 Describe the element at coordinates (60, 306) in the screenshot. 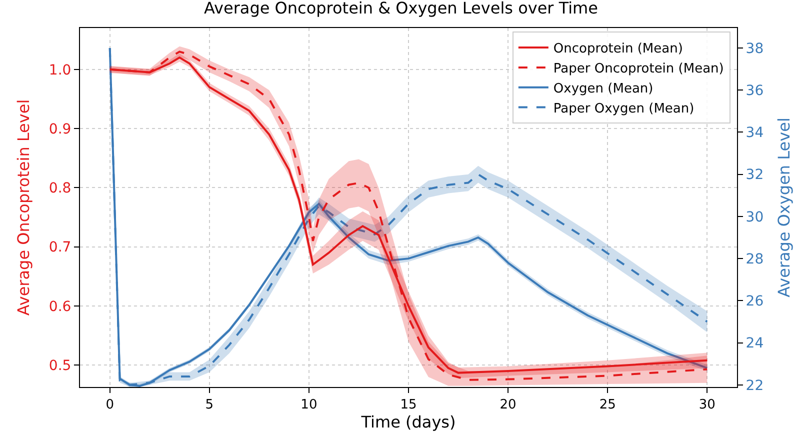

I see `y-tick-label: 0.6` at that location.